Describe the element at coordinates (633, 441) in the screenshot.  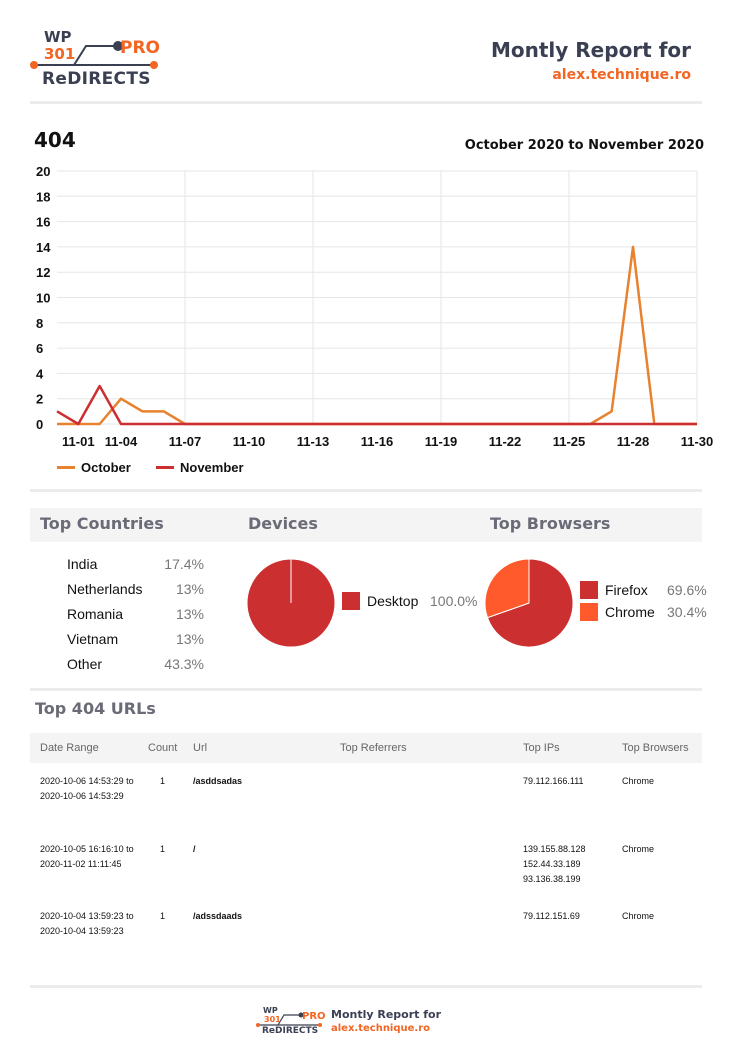
I see `x-tick-label: 11-28` at that location.